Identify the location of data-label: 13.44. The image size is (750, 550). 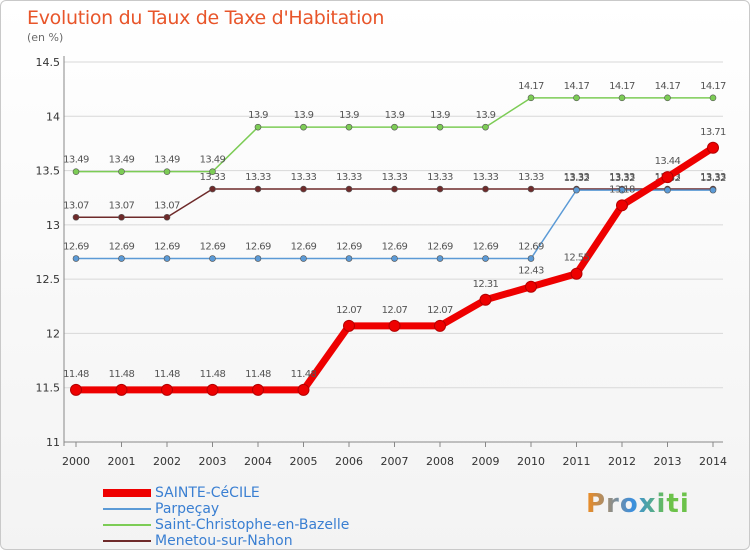
(668, 161).